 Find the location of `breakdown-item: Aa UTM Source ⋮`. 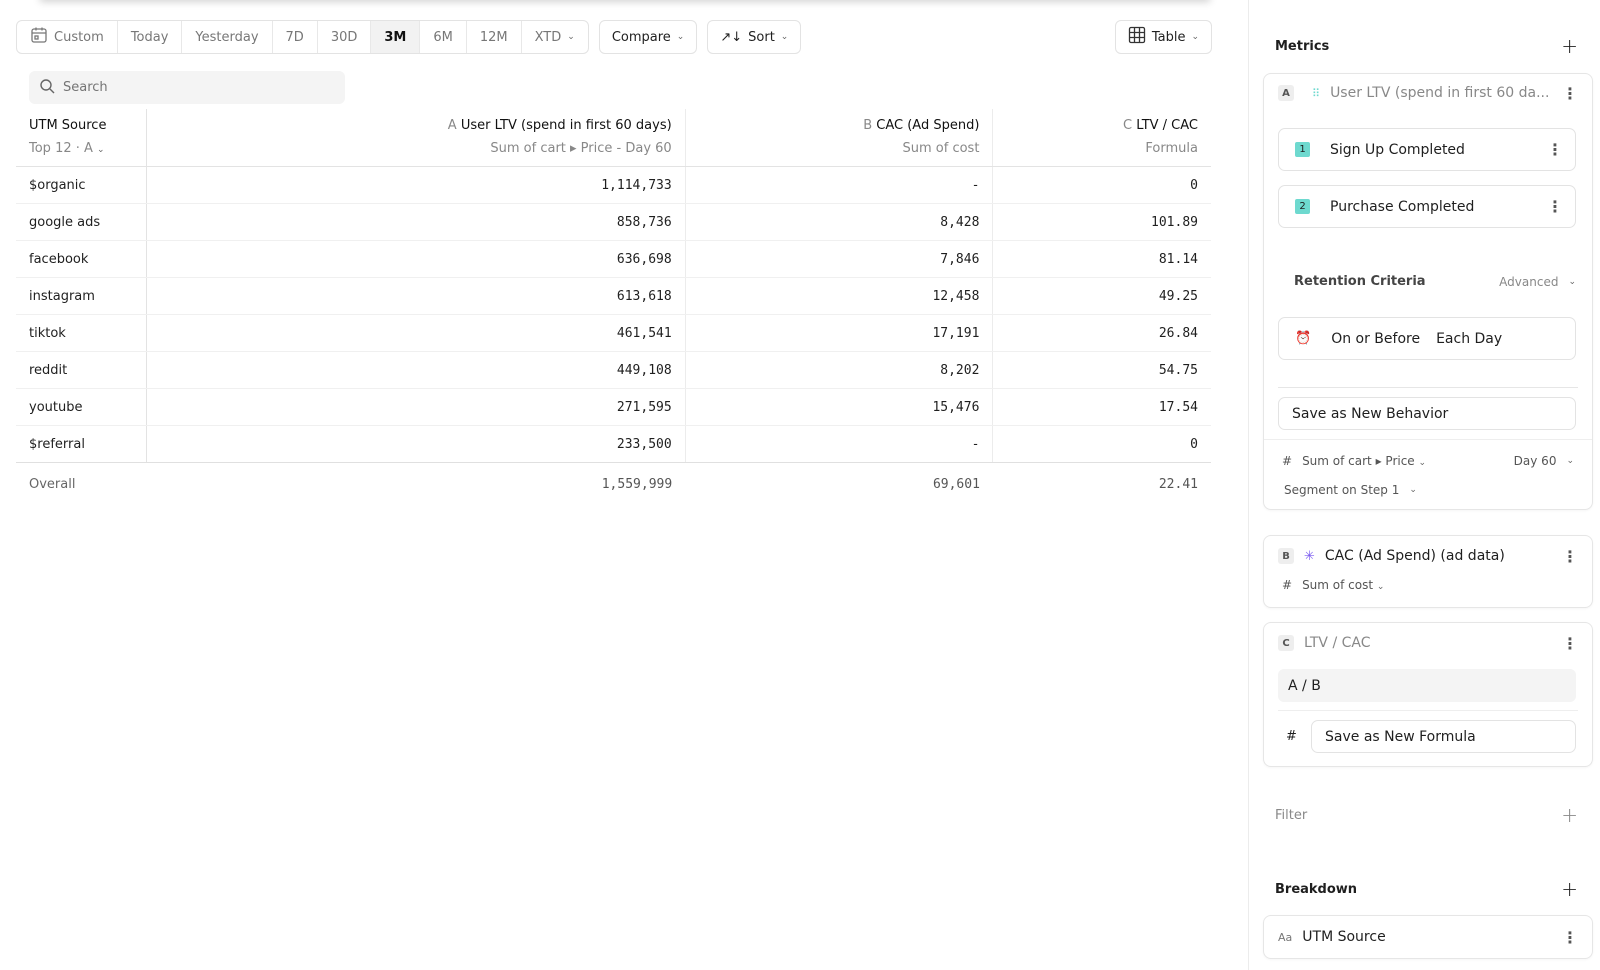

breakdown-item: Aa UTM Source ⋮ is located at coordinates (1428, 937).